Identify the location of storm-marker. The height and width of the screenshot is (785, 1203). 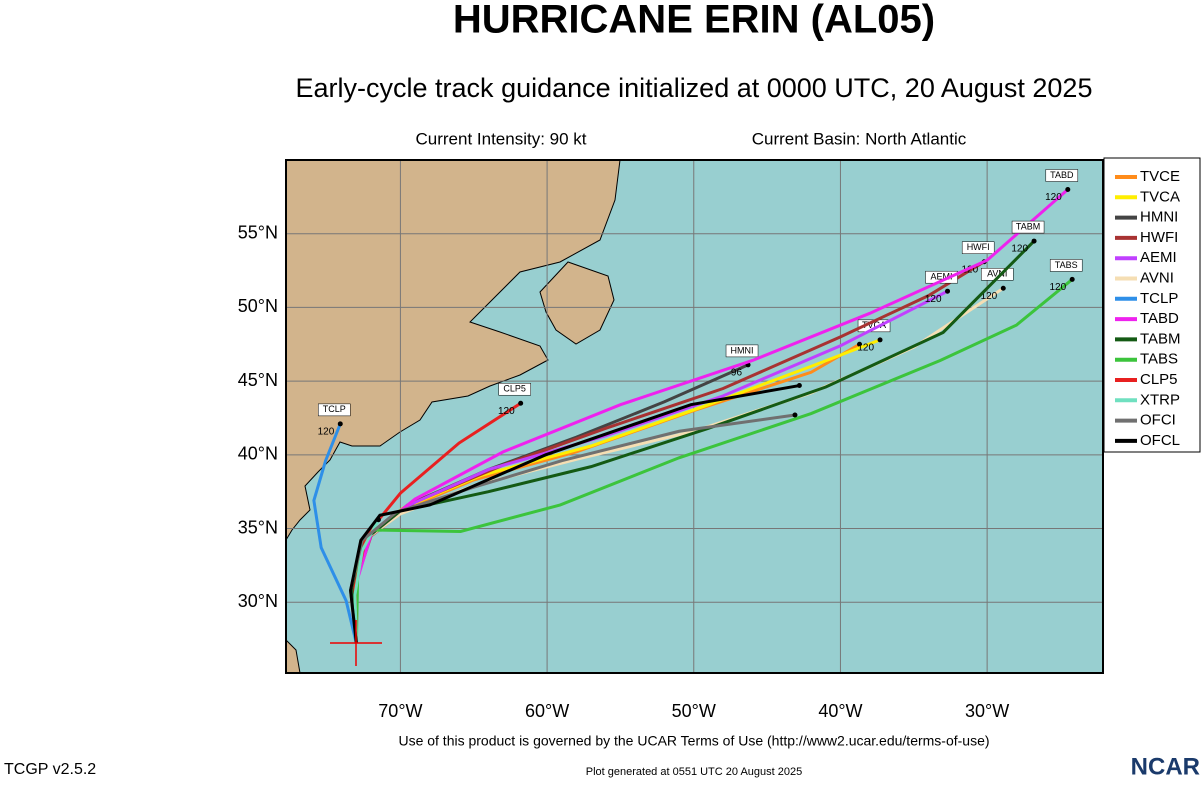
(356, 643).